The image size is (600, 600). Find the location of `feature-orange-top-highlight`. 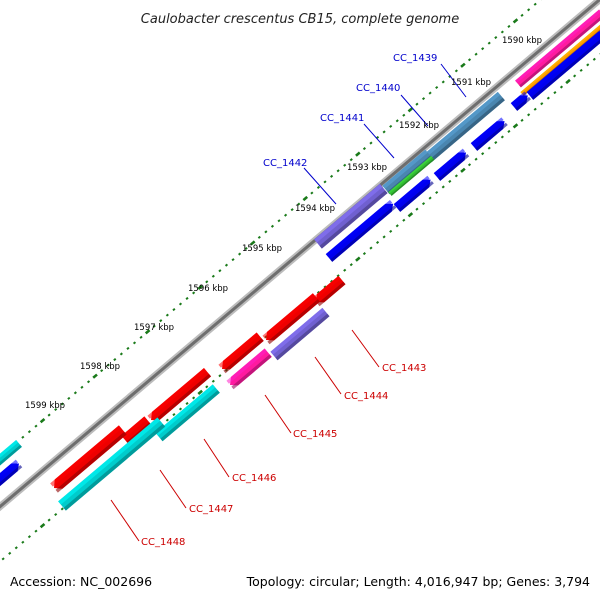

feature-orange-top-highlight is located at coordinates (560, 59).